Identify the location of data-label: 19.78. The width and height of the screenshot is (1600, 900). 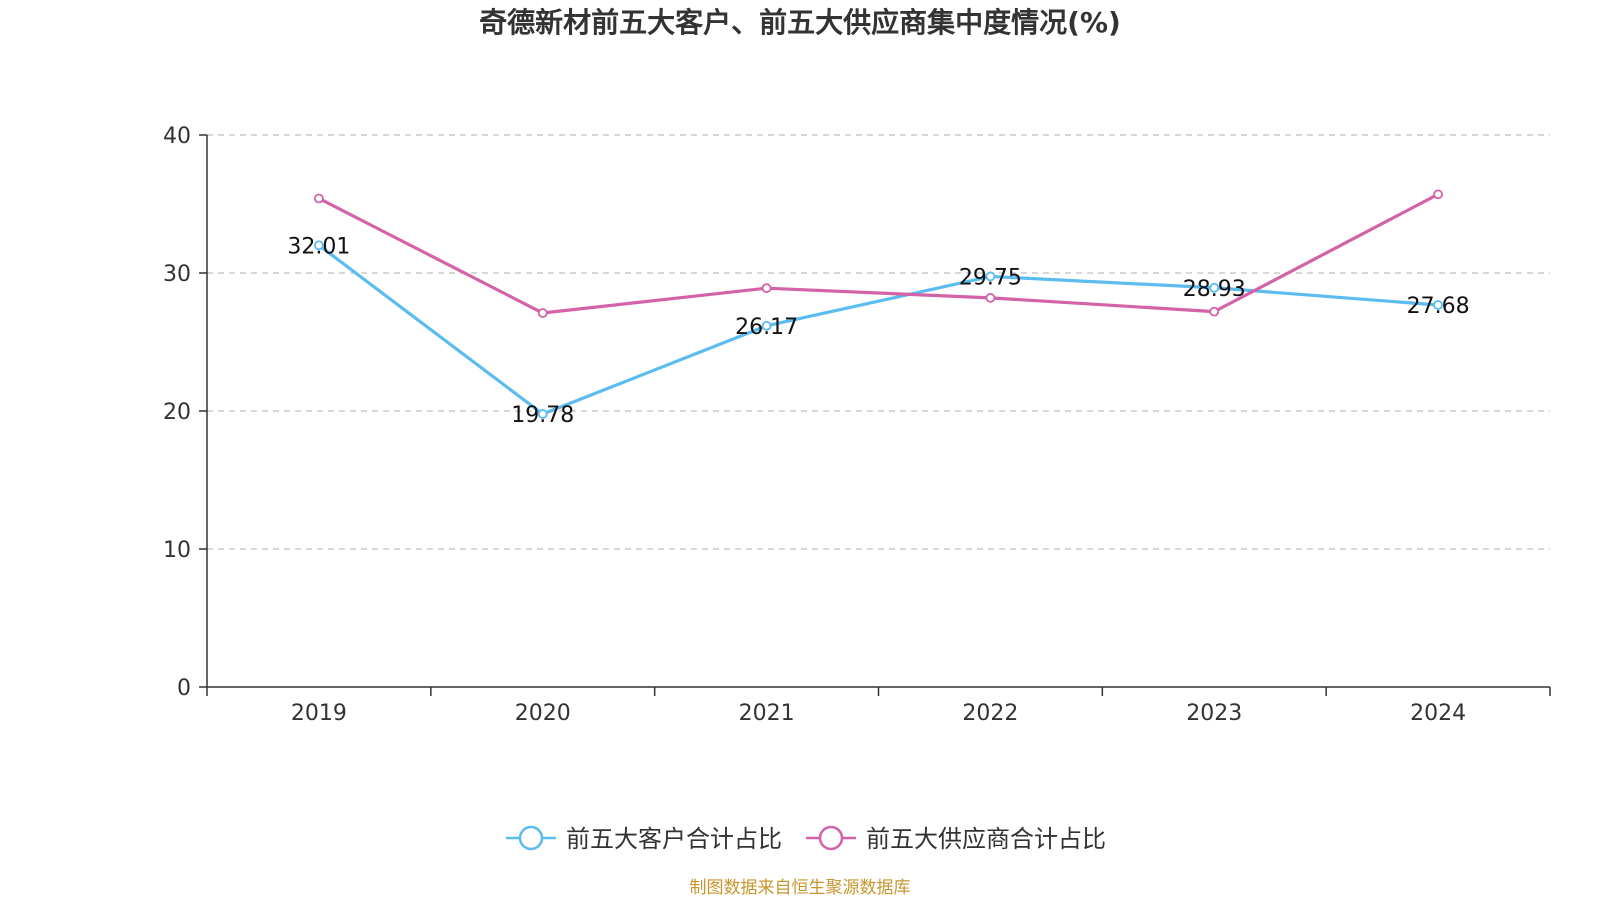
(542, 415).